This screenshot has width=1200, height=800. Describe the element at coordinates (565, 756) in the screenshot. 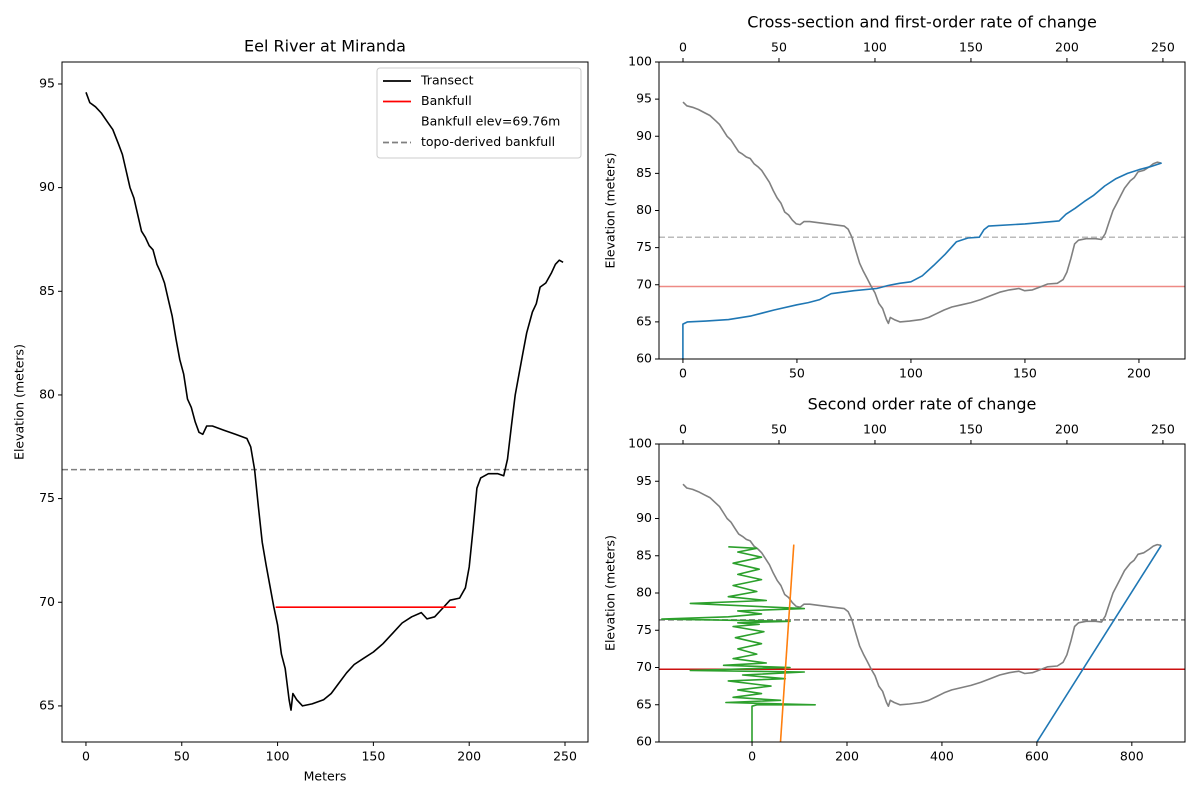

I see `x-tick-label: 250` at that location.